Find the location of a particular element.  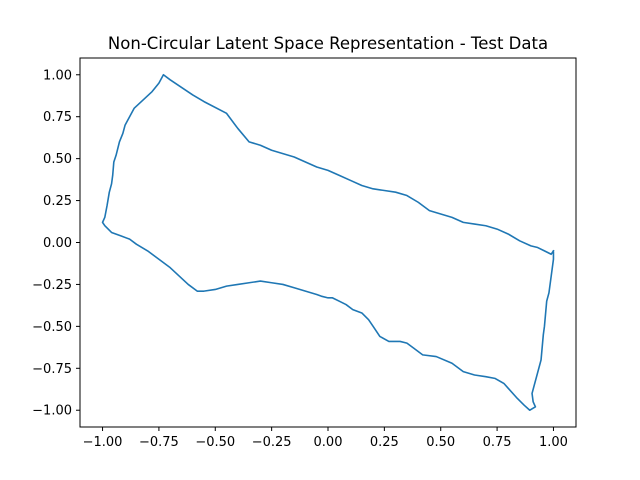

y-axis-ticks: 1.00 0.75 0.50 0.25 0.00 −0.25 −0.50 −0.75 −1.00 is located at coordinates (56, 243).